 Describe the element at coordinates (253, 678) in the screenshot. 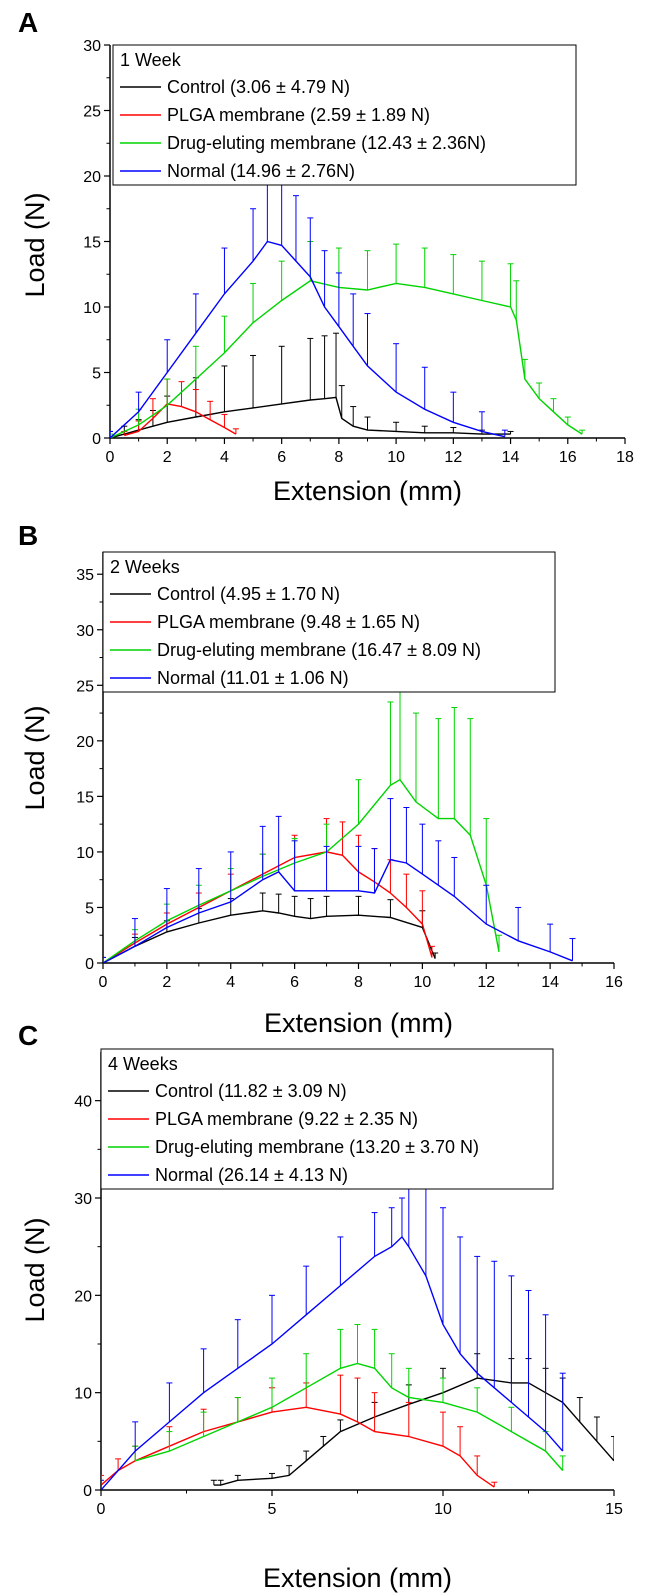

I see `legend-entry: Normal (11.01 ± 1.06 N)` at that location.